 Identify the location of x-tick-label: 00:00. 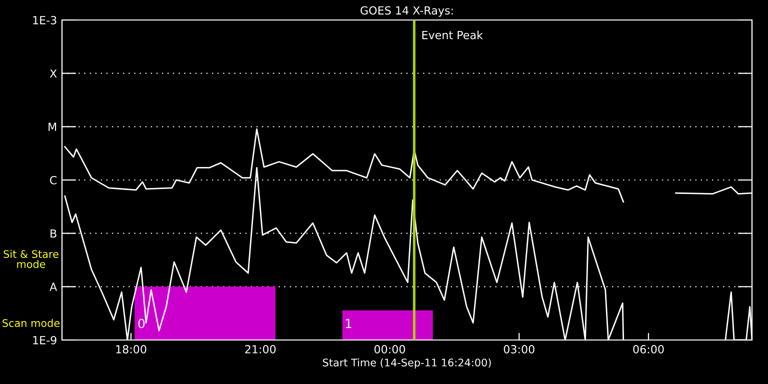
(390, 349).